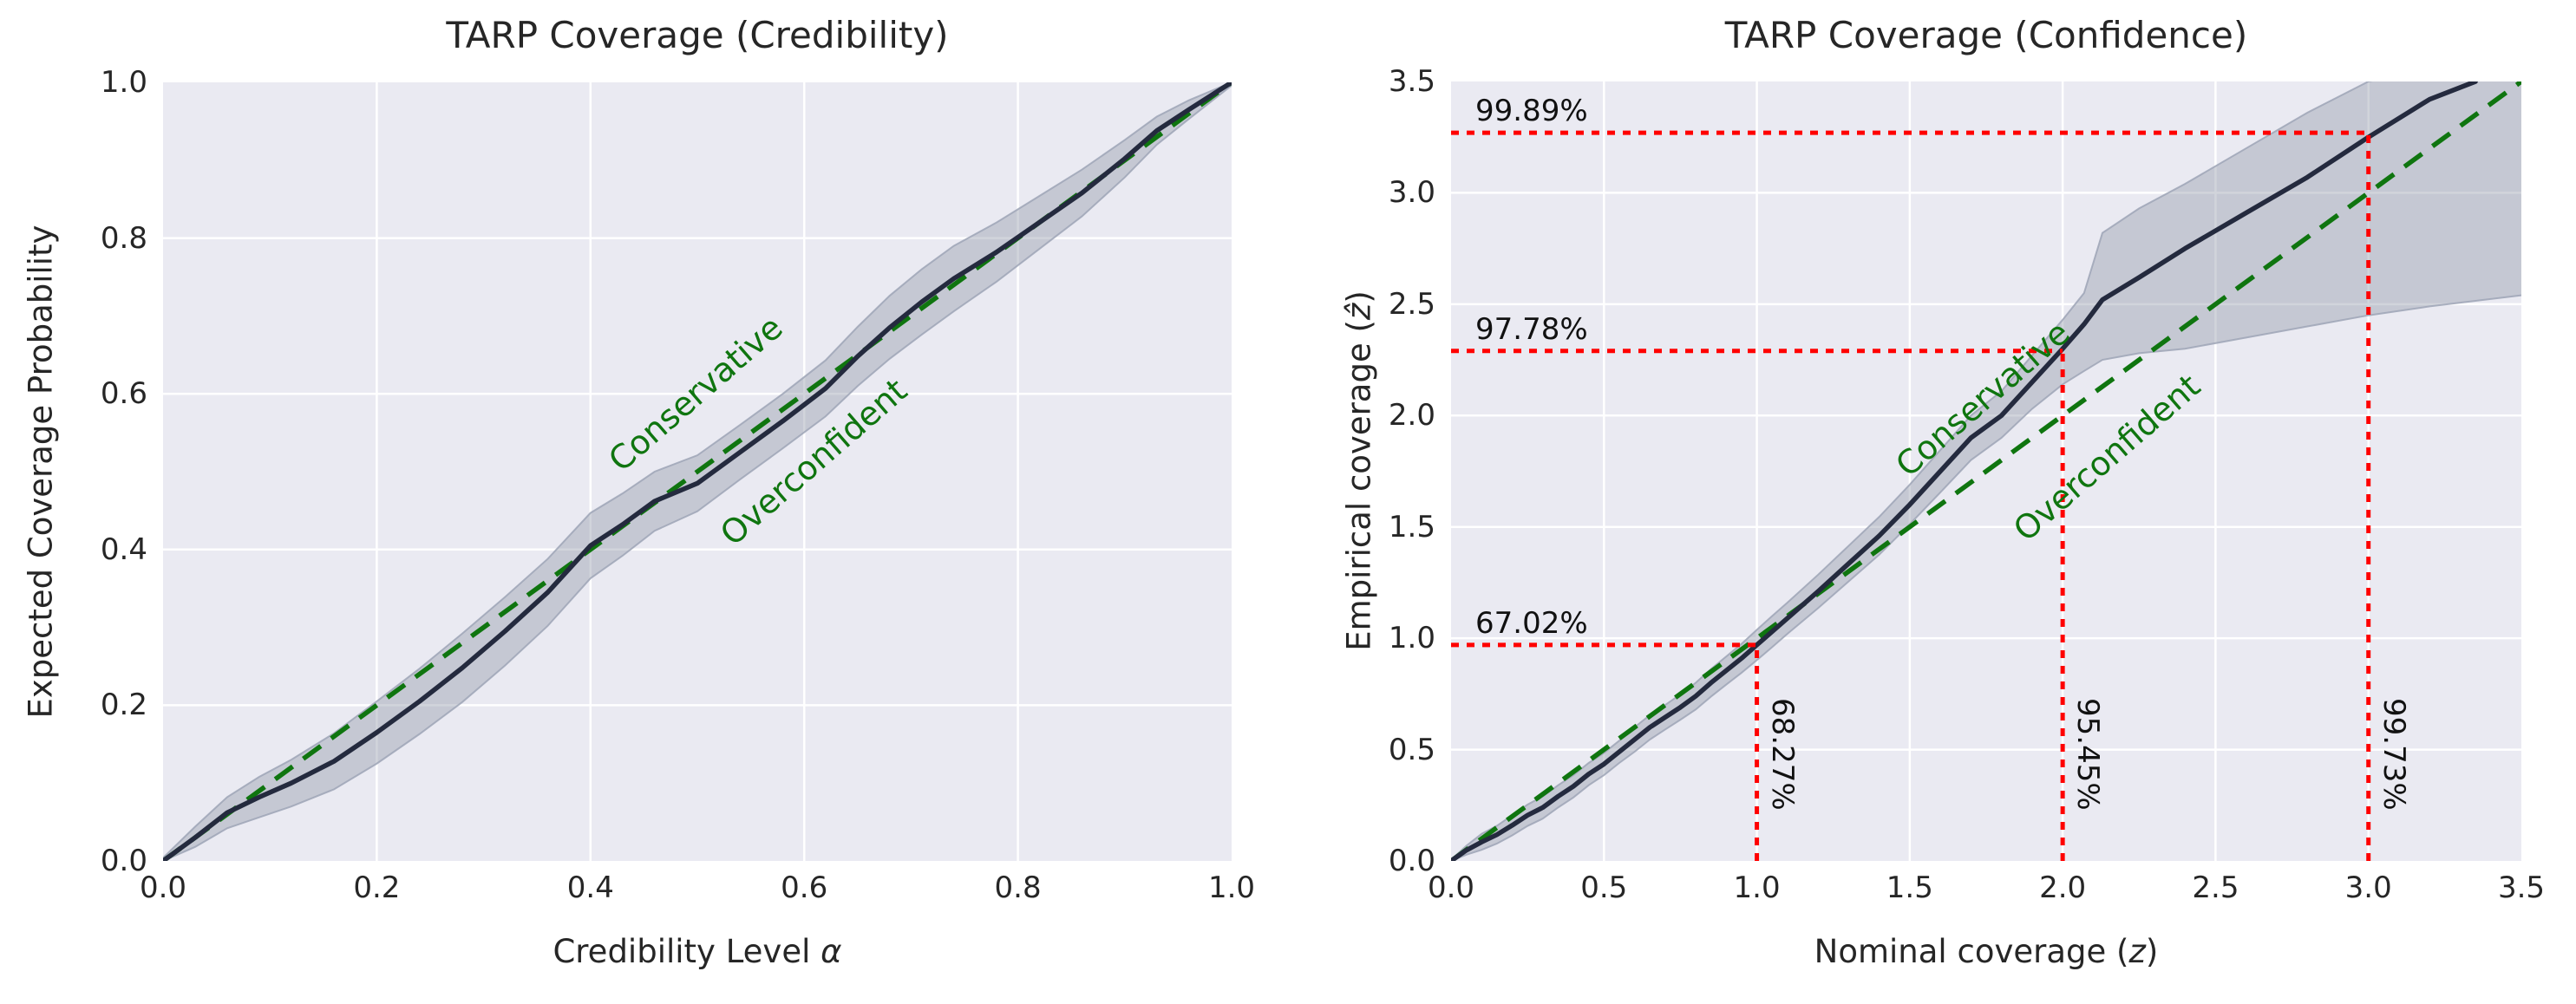 This screenshot has height=1004, width=2576. I want to click on x-tick-label: 0.6, so click(804, 888).